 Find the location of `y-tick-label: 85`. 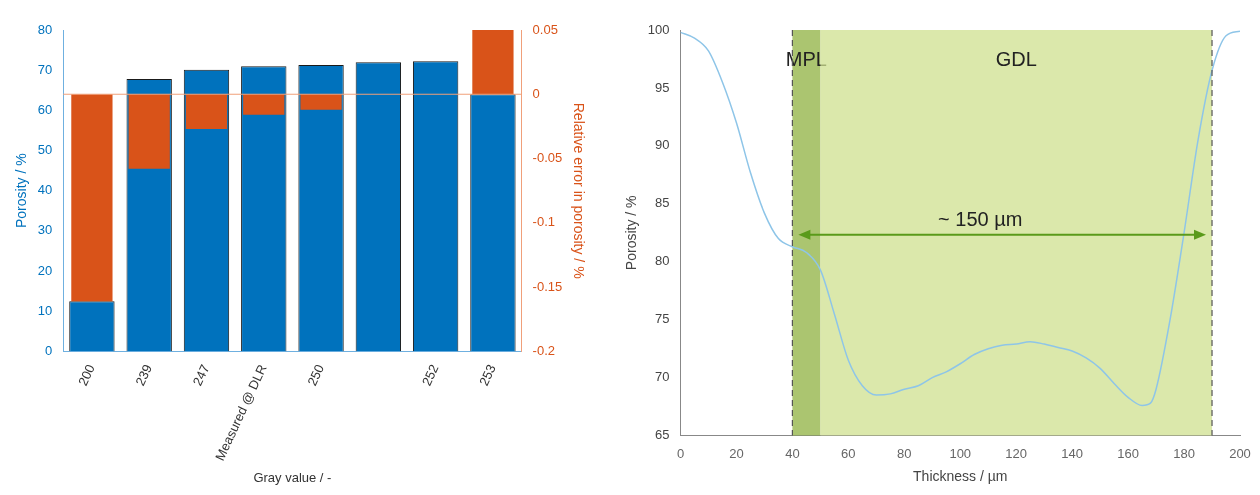

y-tick-label: 85 is located at coordinates (662, 203).